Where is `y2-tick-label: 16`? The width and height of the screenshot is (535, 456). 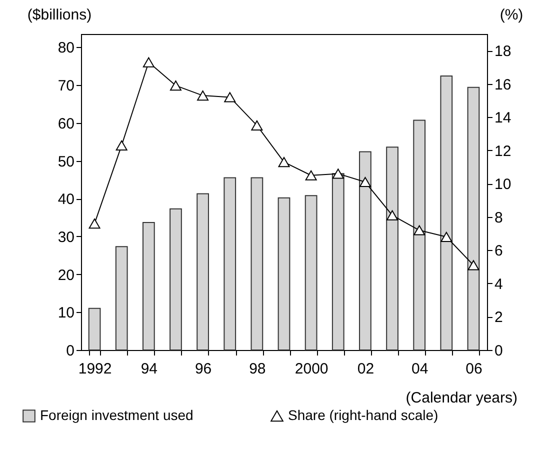
y2-tick-label: 16 is located at coordinates (503, 85).